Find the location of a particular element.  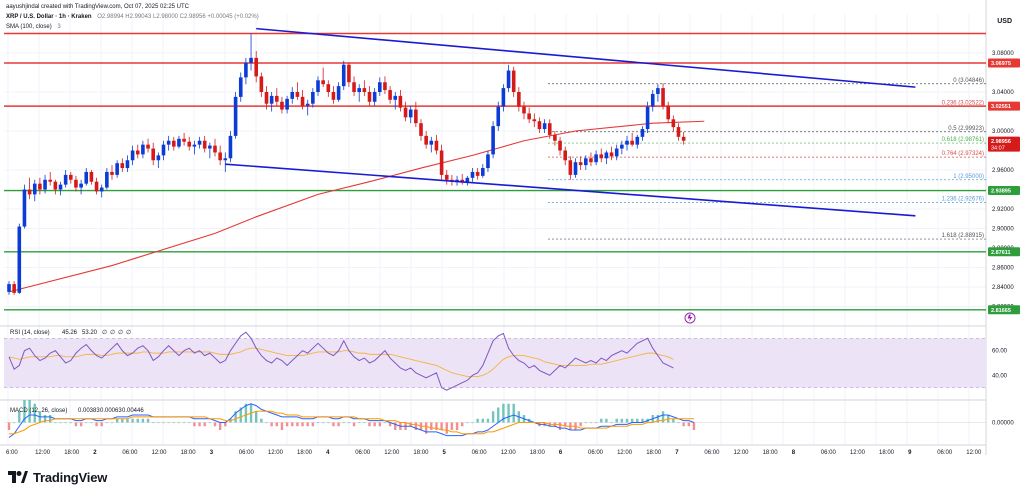

fib-level-label: 1.236 (2.92676) is located at coordinates (963, 199).